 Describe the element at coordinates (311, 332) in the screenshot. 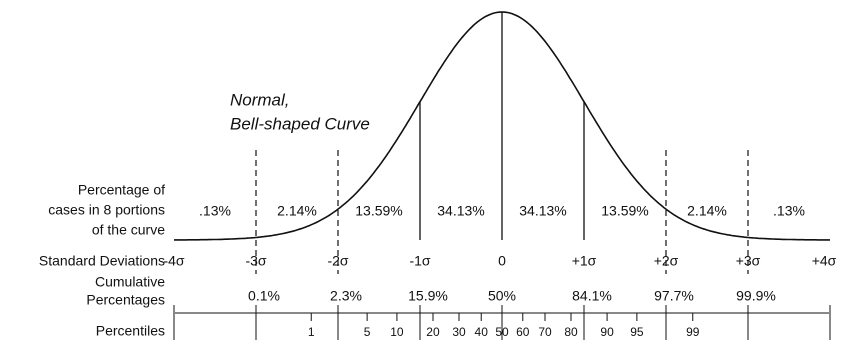

I see `percentile-label: 1` at that location.